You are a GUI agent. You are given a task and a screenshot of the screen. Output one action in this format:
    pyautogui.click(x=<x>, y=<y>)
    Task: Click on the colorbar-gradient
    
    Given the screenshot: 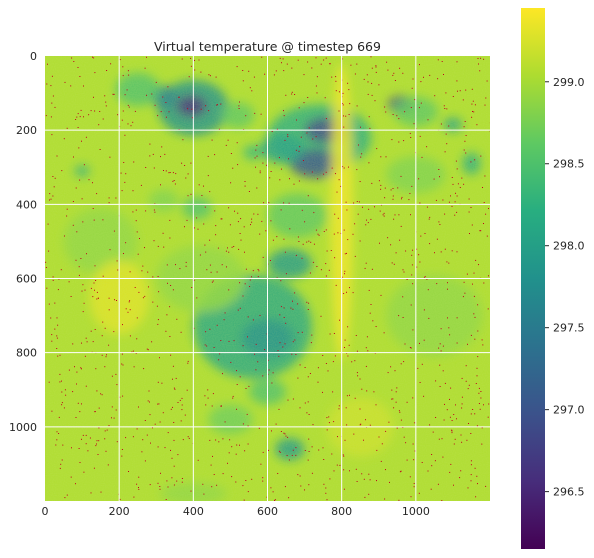 What is the action you would take?
    pyautogui.click(x=533, y=278)
    